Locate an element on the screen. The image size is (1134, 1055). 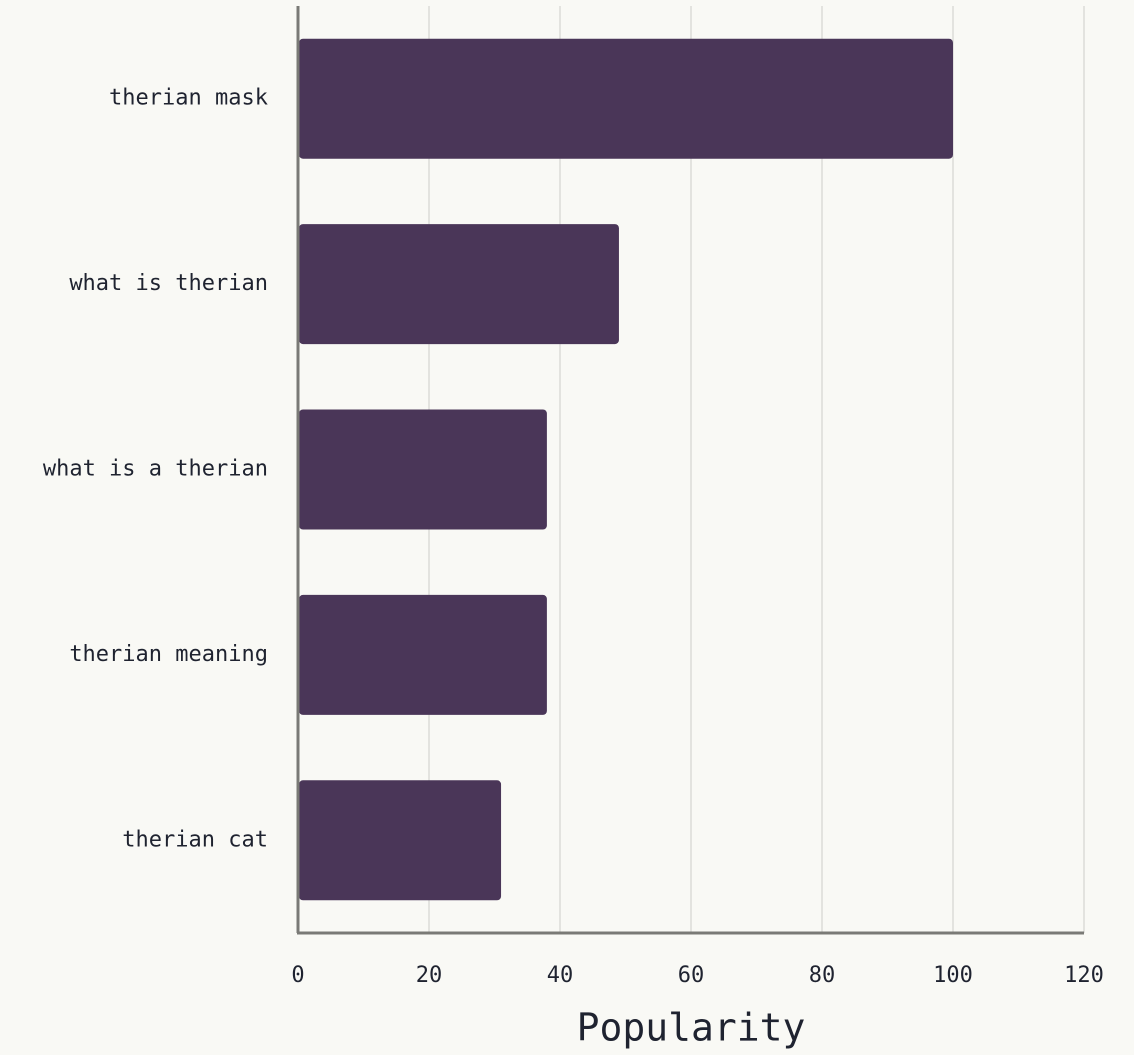
x-tick-label: 80 is located at coordinates (822, 975).